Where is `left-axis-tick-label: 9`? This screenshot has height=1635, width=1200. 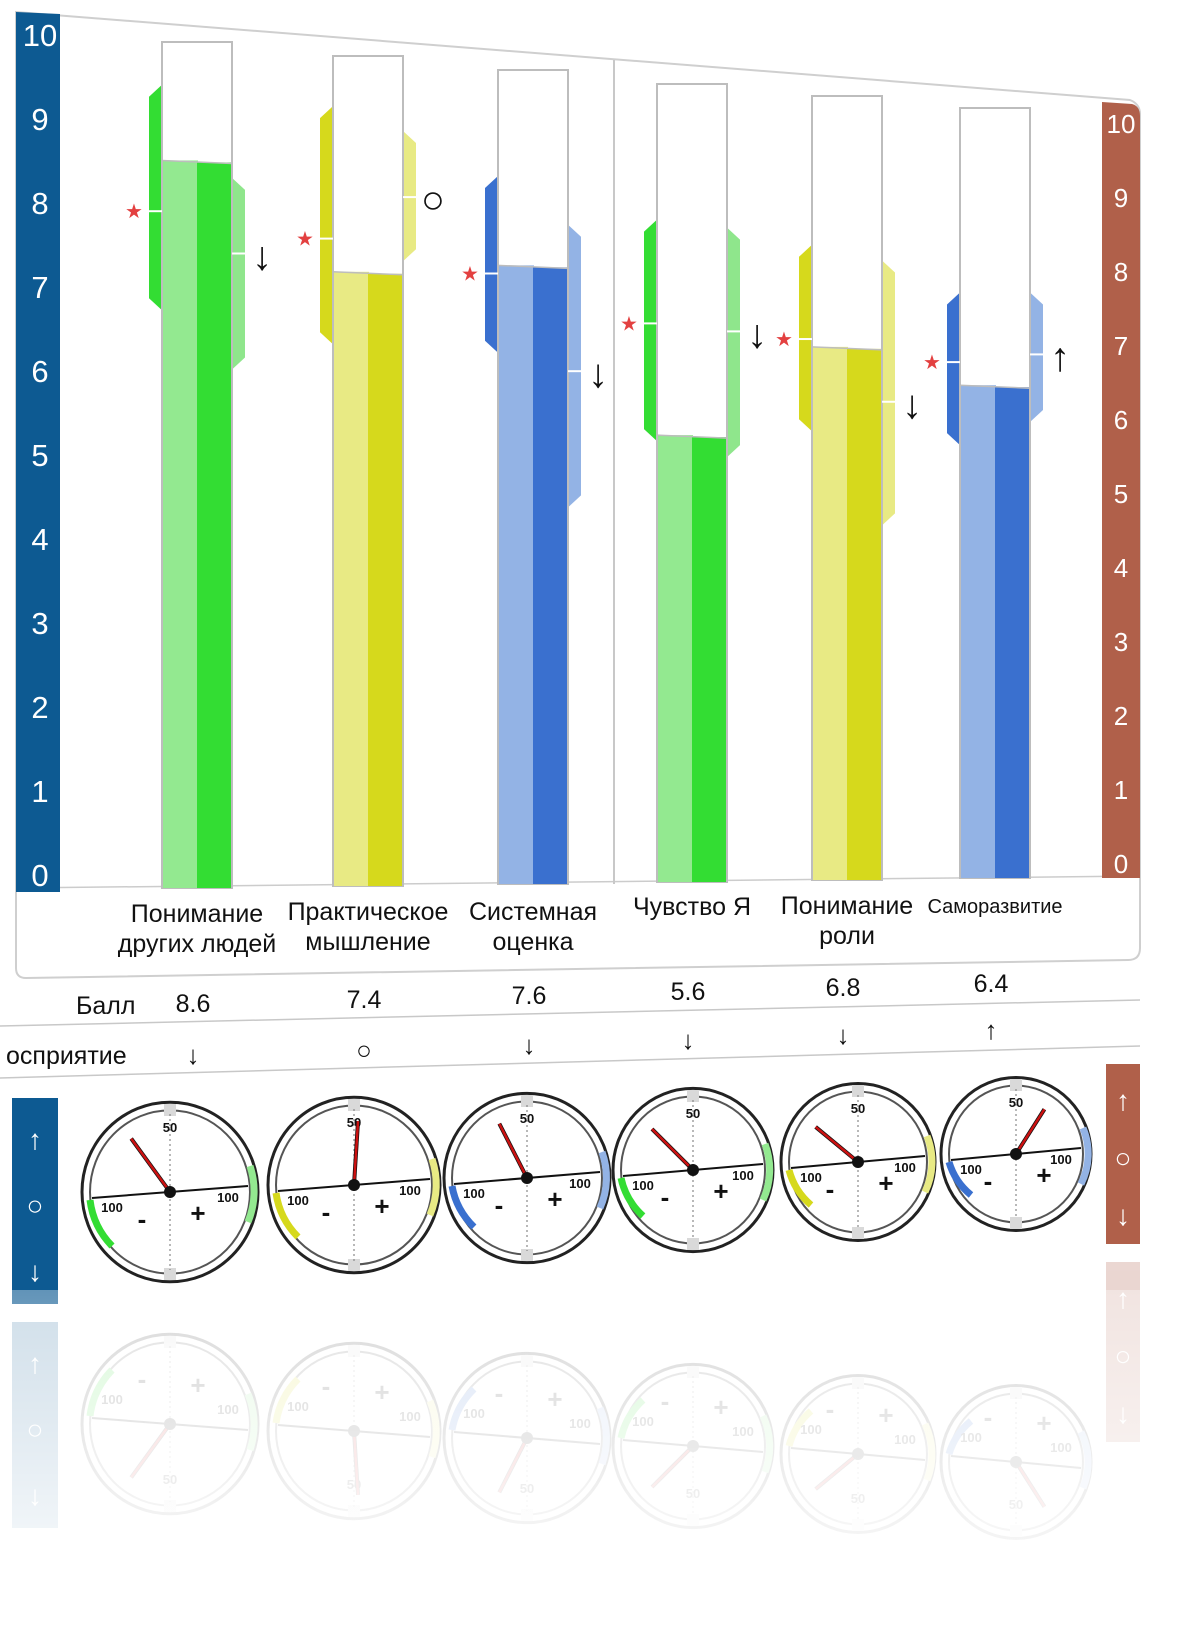 left-axis-tick-label: 9 is located at coordinates (39, 119).